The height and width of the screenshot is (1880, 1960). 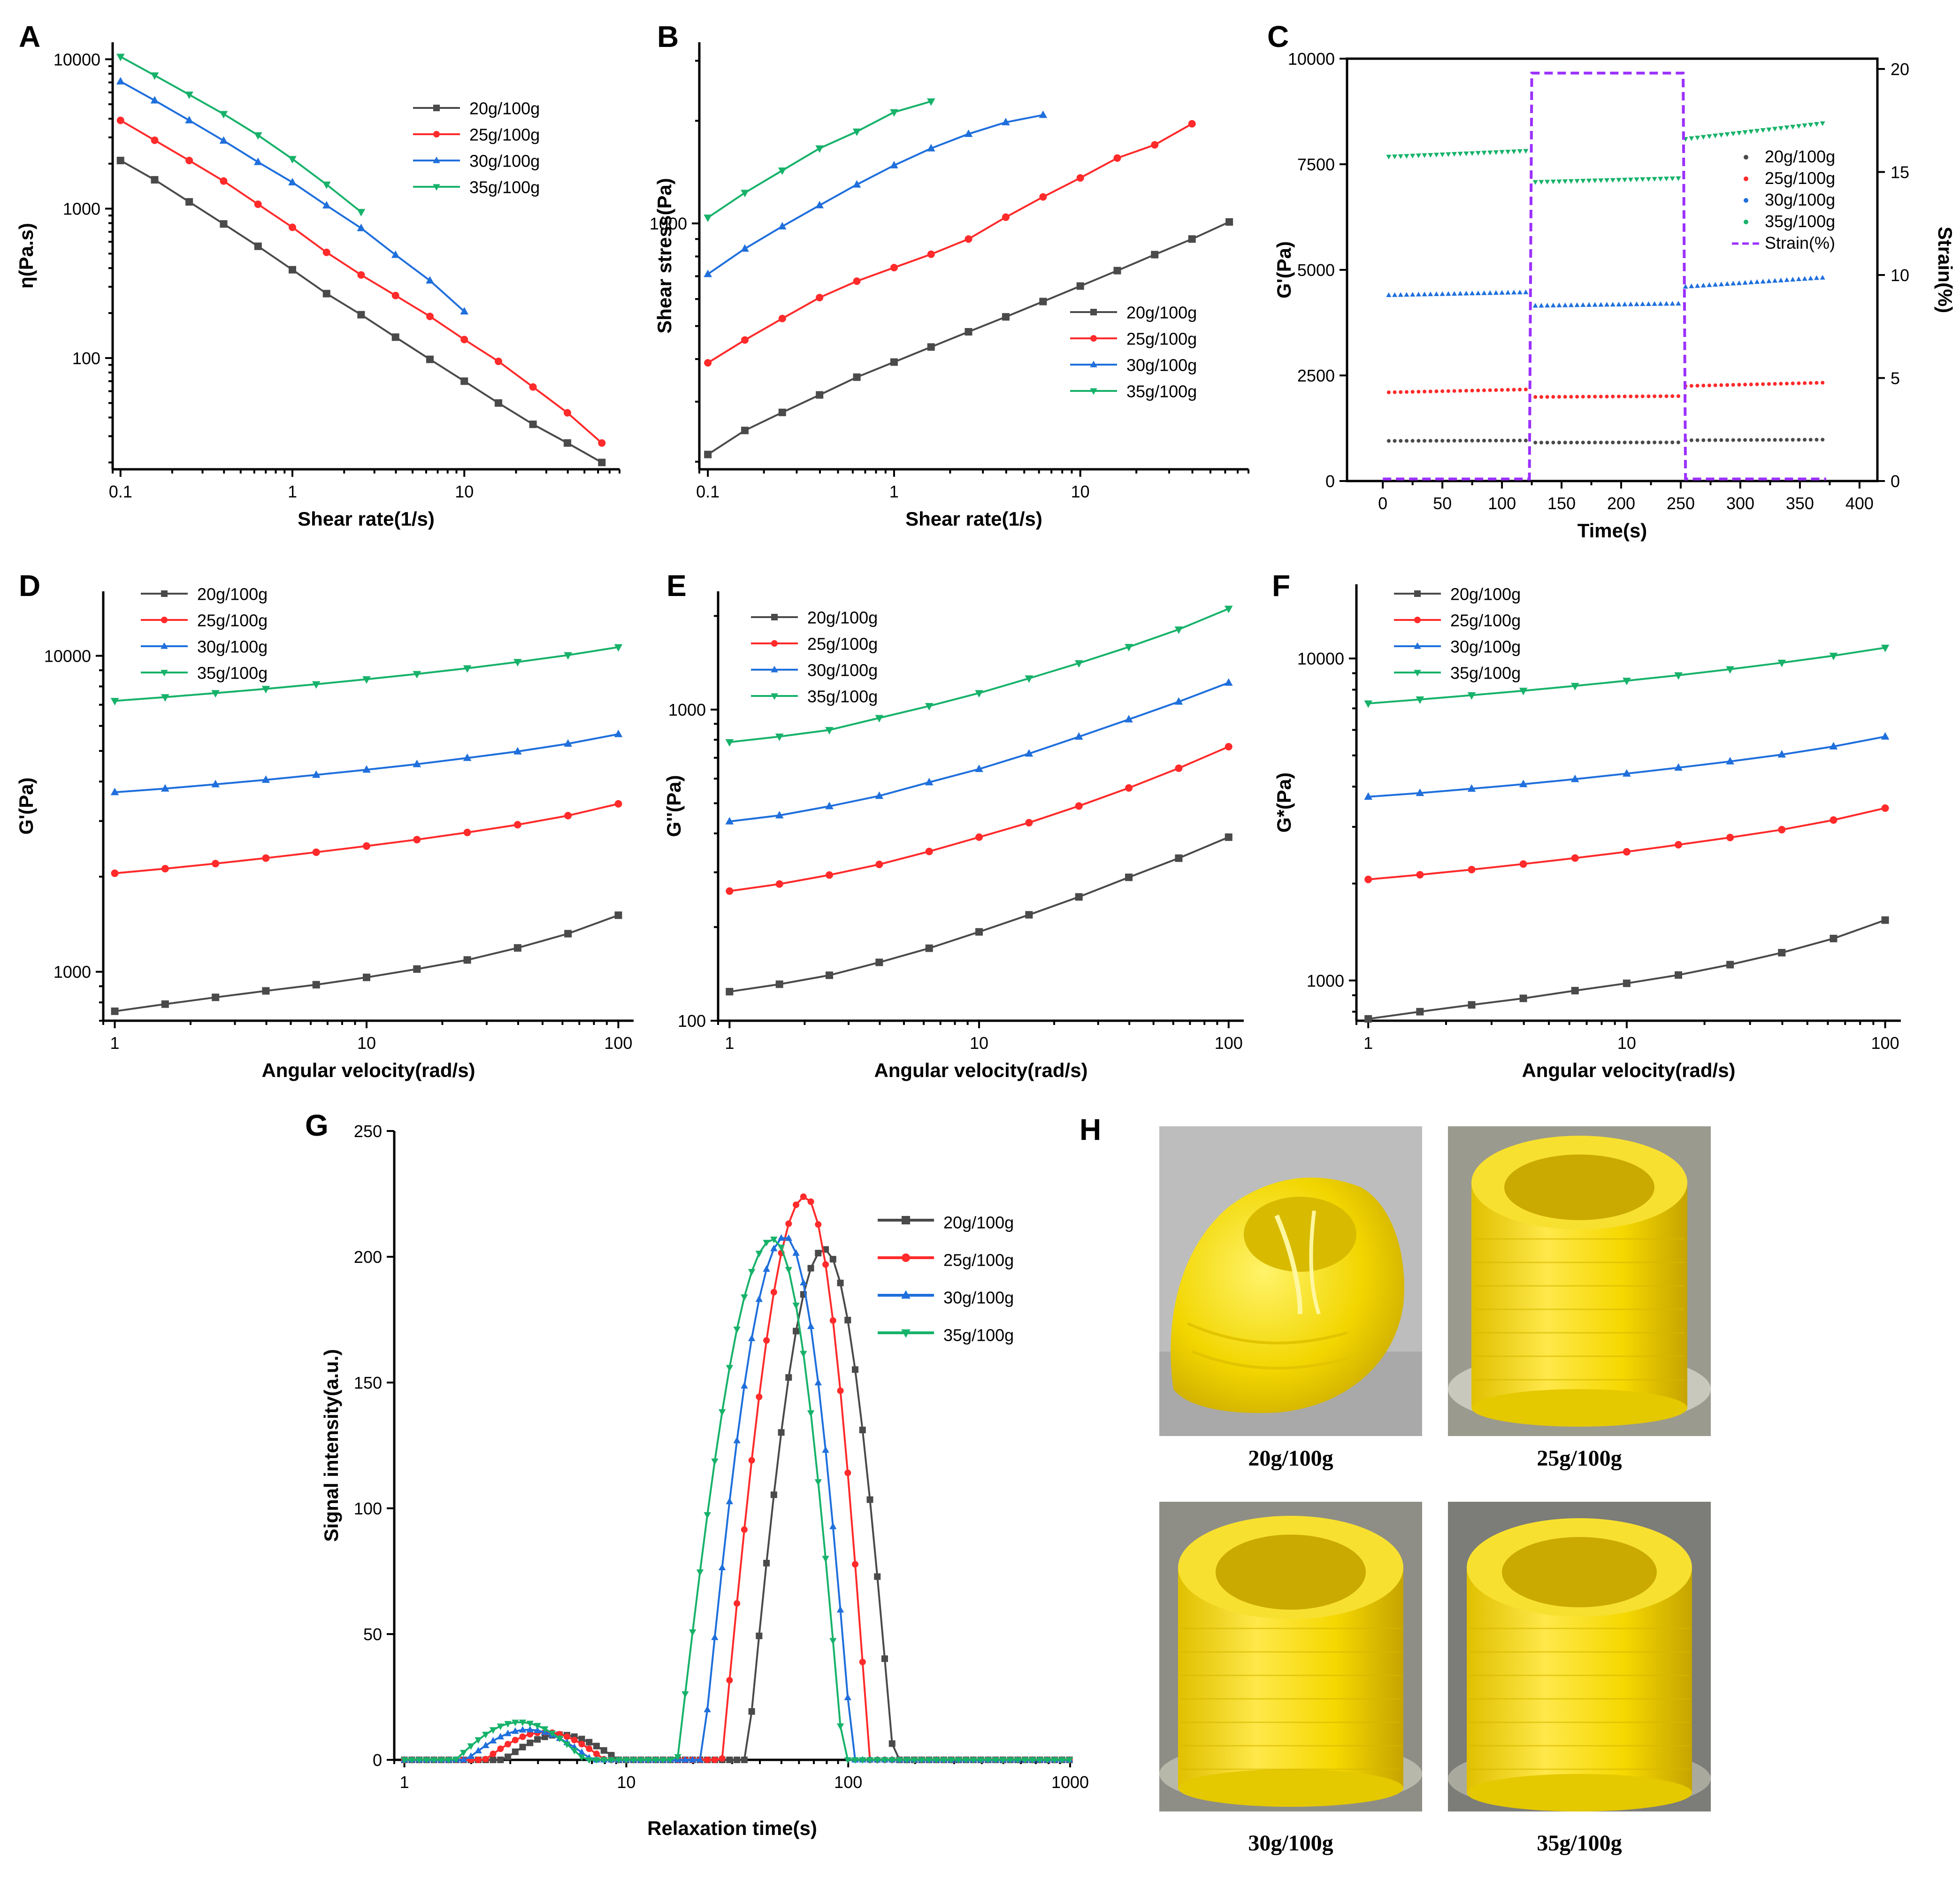 I want to click on y-tick-label: 2500, so click(x=1316, y=375).